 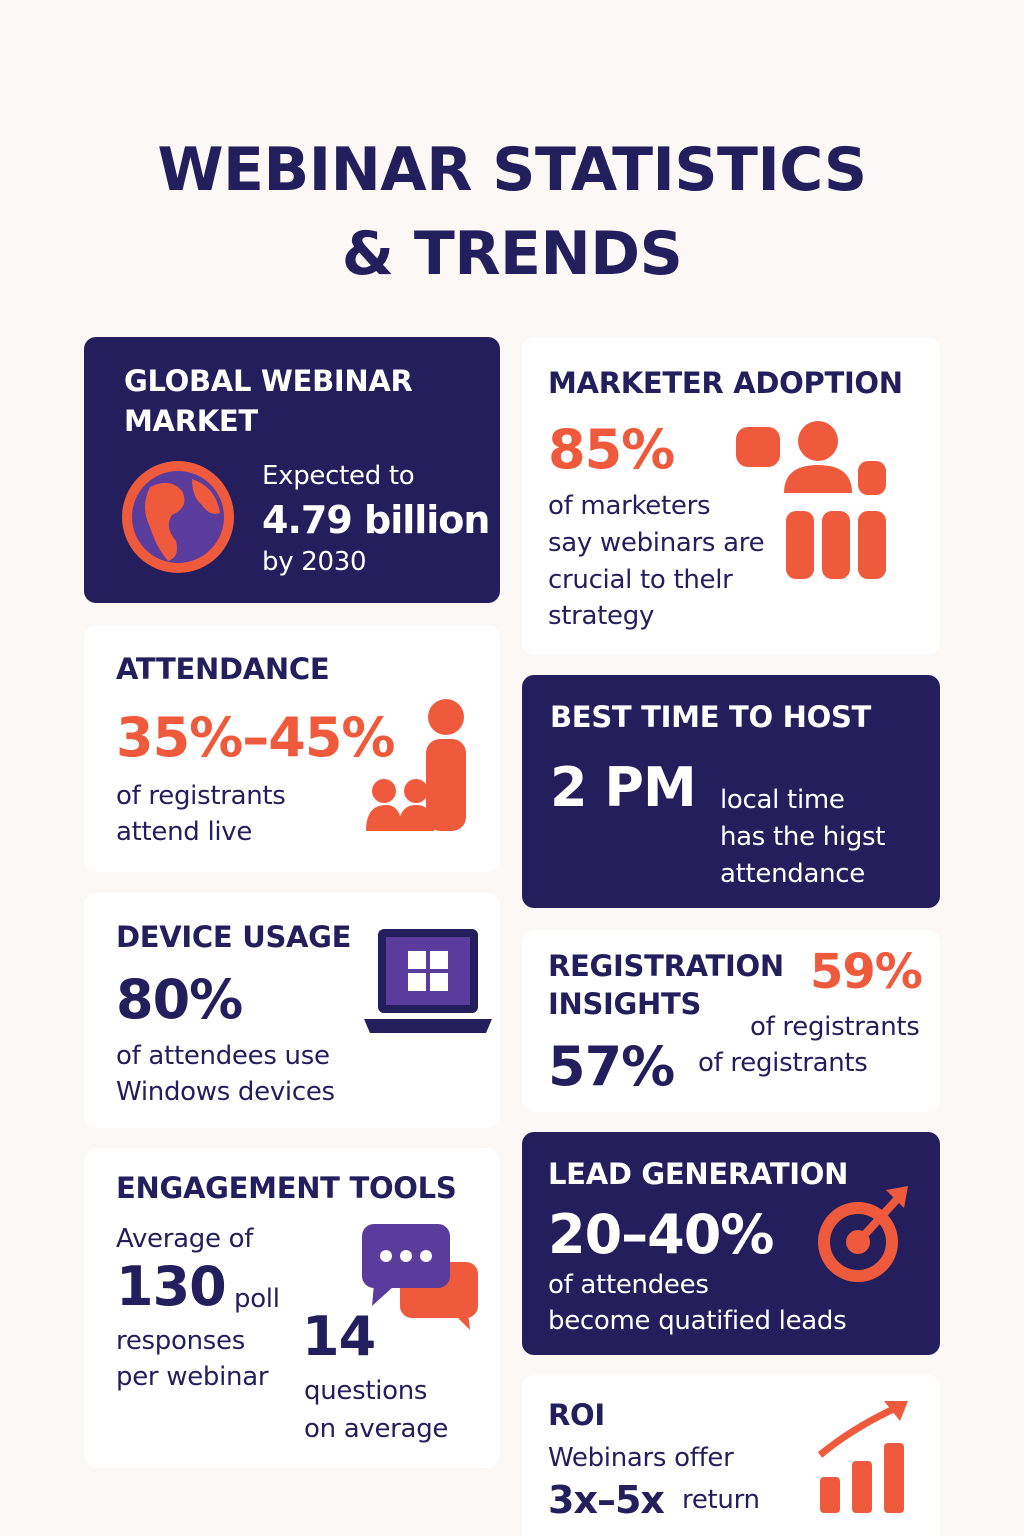 What do you see at coordinates (512, 254) in the screenshot?
I see `page-title: & TRENDS` at bounding box center [512, 254].